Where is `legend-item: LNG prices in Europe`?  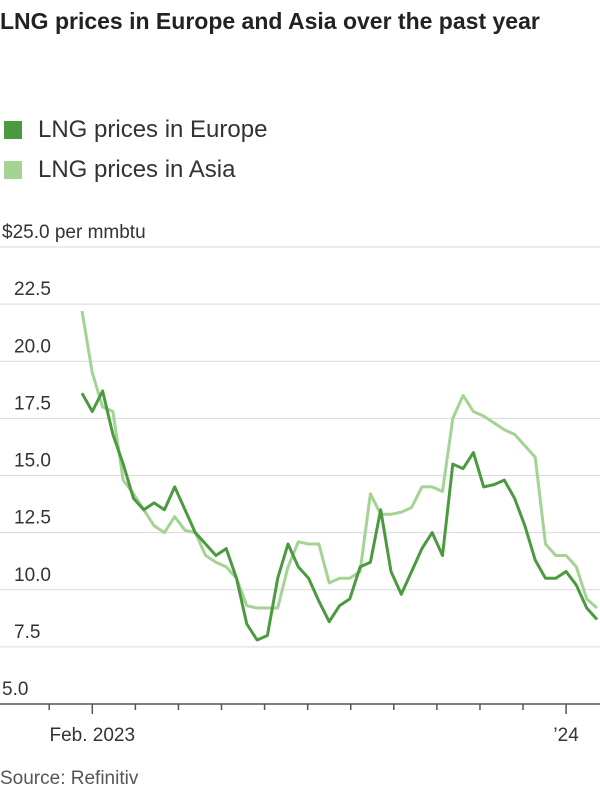
legend-item: LNG prices in Europe is located at coordinates (135, 130).